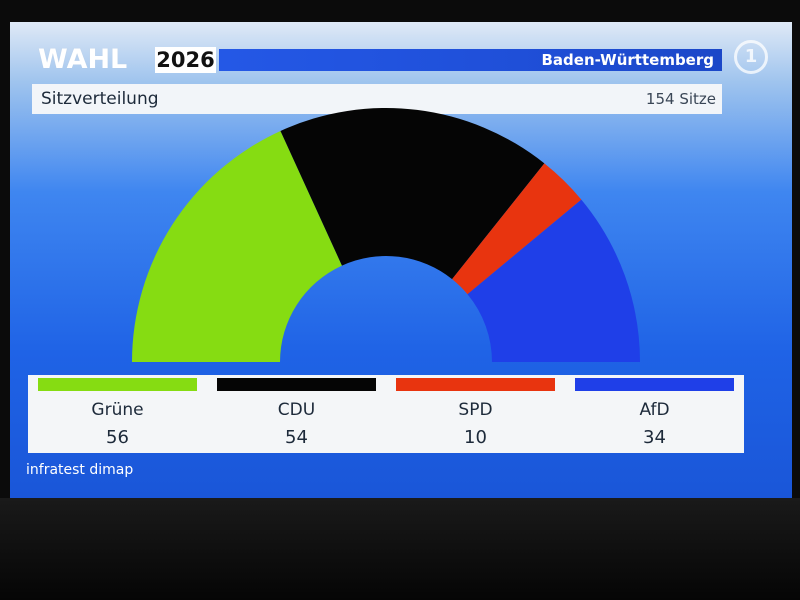 Image resolution: width=800 pixels, height=600 pixels. I want to click on legend-item: CDU 54, so click(296, 414).